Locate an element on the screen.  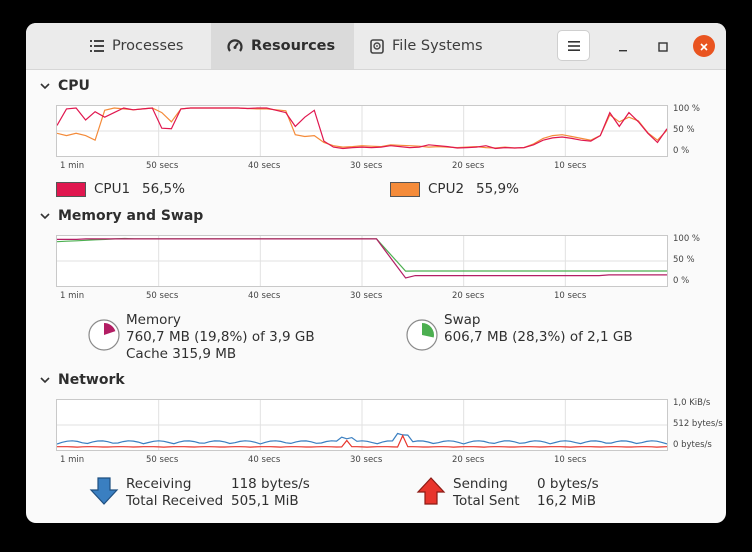
minimize-button is located at coordinates (623, 46).